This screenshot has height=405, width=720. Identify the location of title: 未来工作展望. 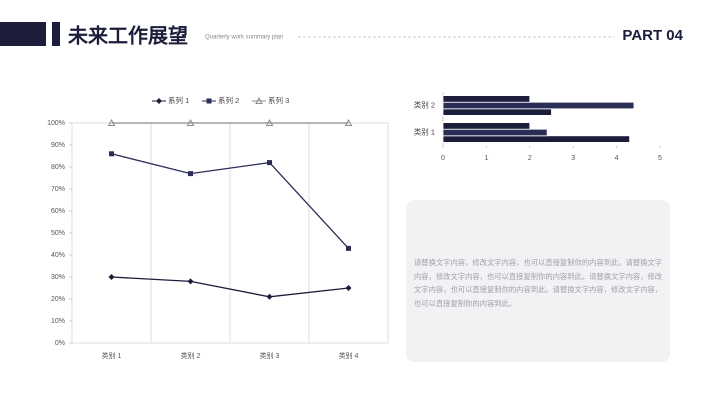
(128, 35).